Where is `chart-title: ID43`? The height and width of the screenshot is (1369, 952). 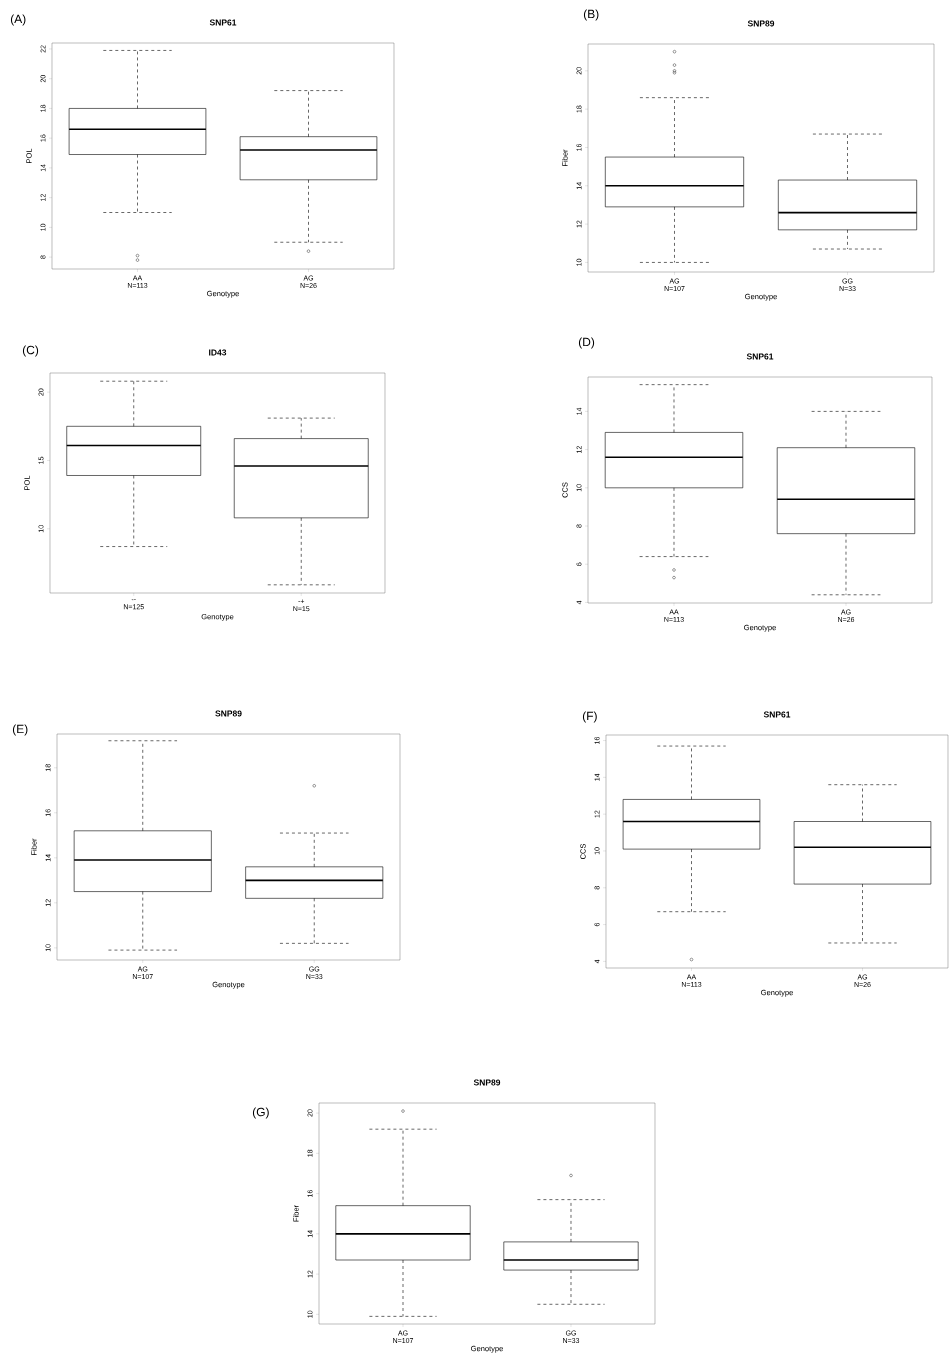 chart-title: ID43 is located at coordinates (218, 352).